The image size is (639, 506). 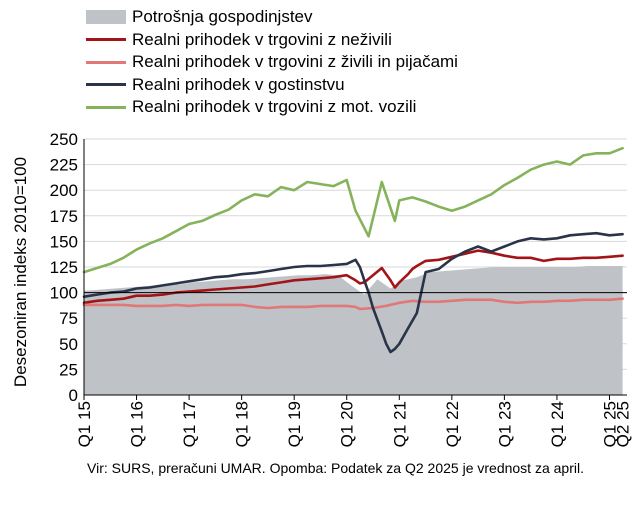 I want to click on x-tick-label-Q1-25: Q1 25, so click(x=609, y=424).